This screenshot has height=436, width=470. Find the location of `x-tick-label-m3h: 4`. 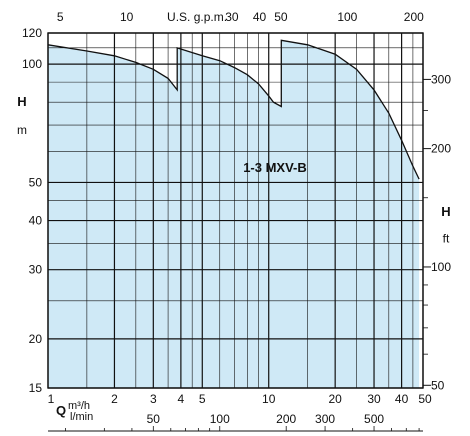

x-tick-label-m3h: 4 is located at coordinates (181, 399).